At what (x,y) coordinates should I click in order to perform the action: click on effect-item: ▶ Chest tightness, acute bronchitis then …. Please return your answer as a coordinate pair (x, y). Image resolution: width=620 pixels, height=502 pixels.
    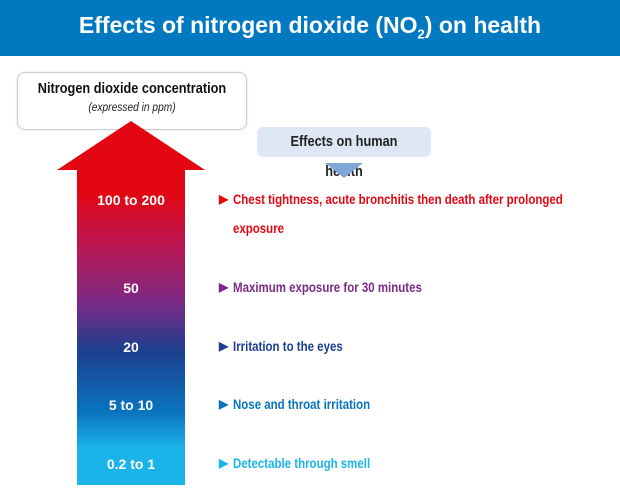
    Looking at the image, I should click on (409, 214).